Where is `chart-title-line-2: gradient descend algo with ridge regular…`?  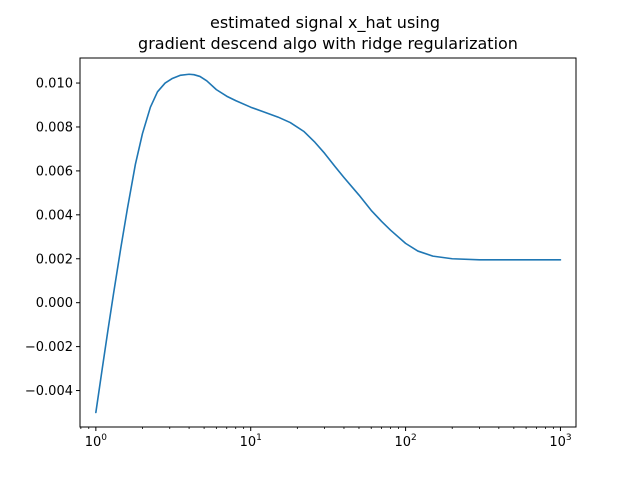 chart-title-line-2: gradient descend algo with ridge regular… is located at coordinates (328, 43).